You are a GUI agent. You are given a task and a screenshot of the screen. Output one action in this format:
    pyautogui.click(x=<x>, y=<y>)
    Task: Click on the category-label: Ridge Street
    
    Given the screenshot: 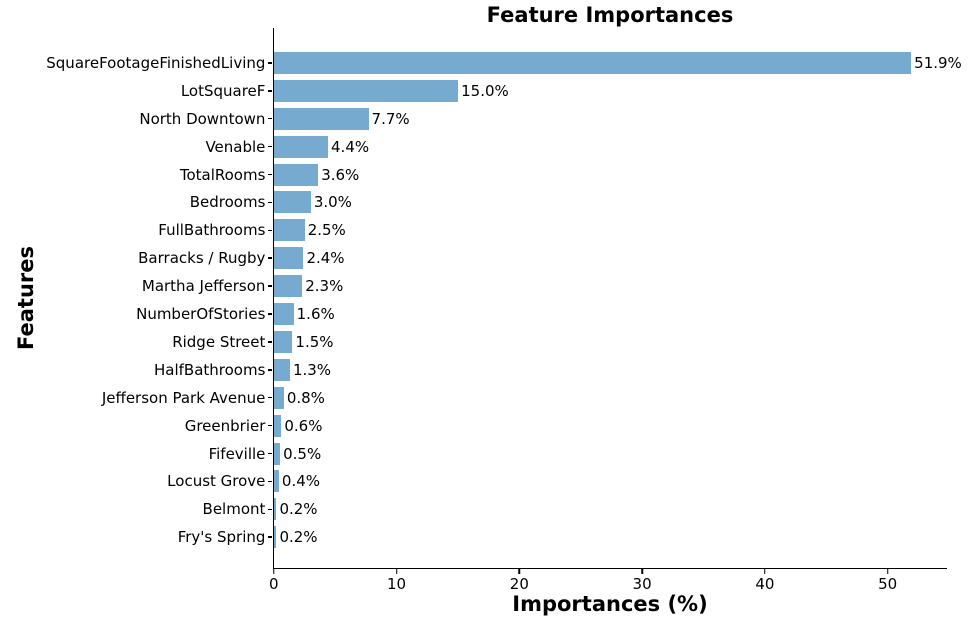 What is the action you would take?
    pyautogui.click(x=219, y=341)
    